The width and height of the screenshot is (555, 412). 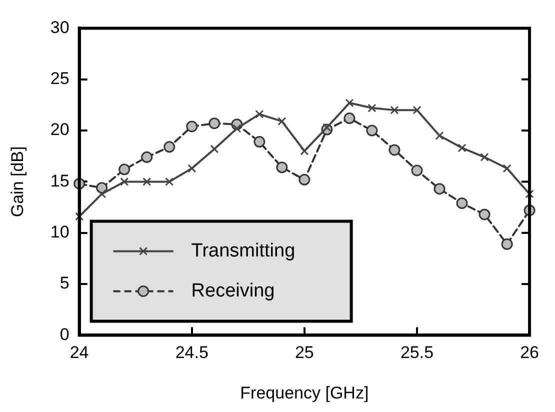 I want to click on y-tick-label: 30, so click(x=60, y=27).